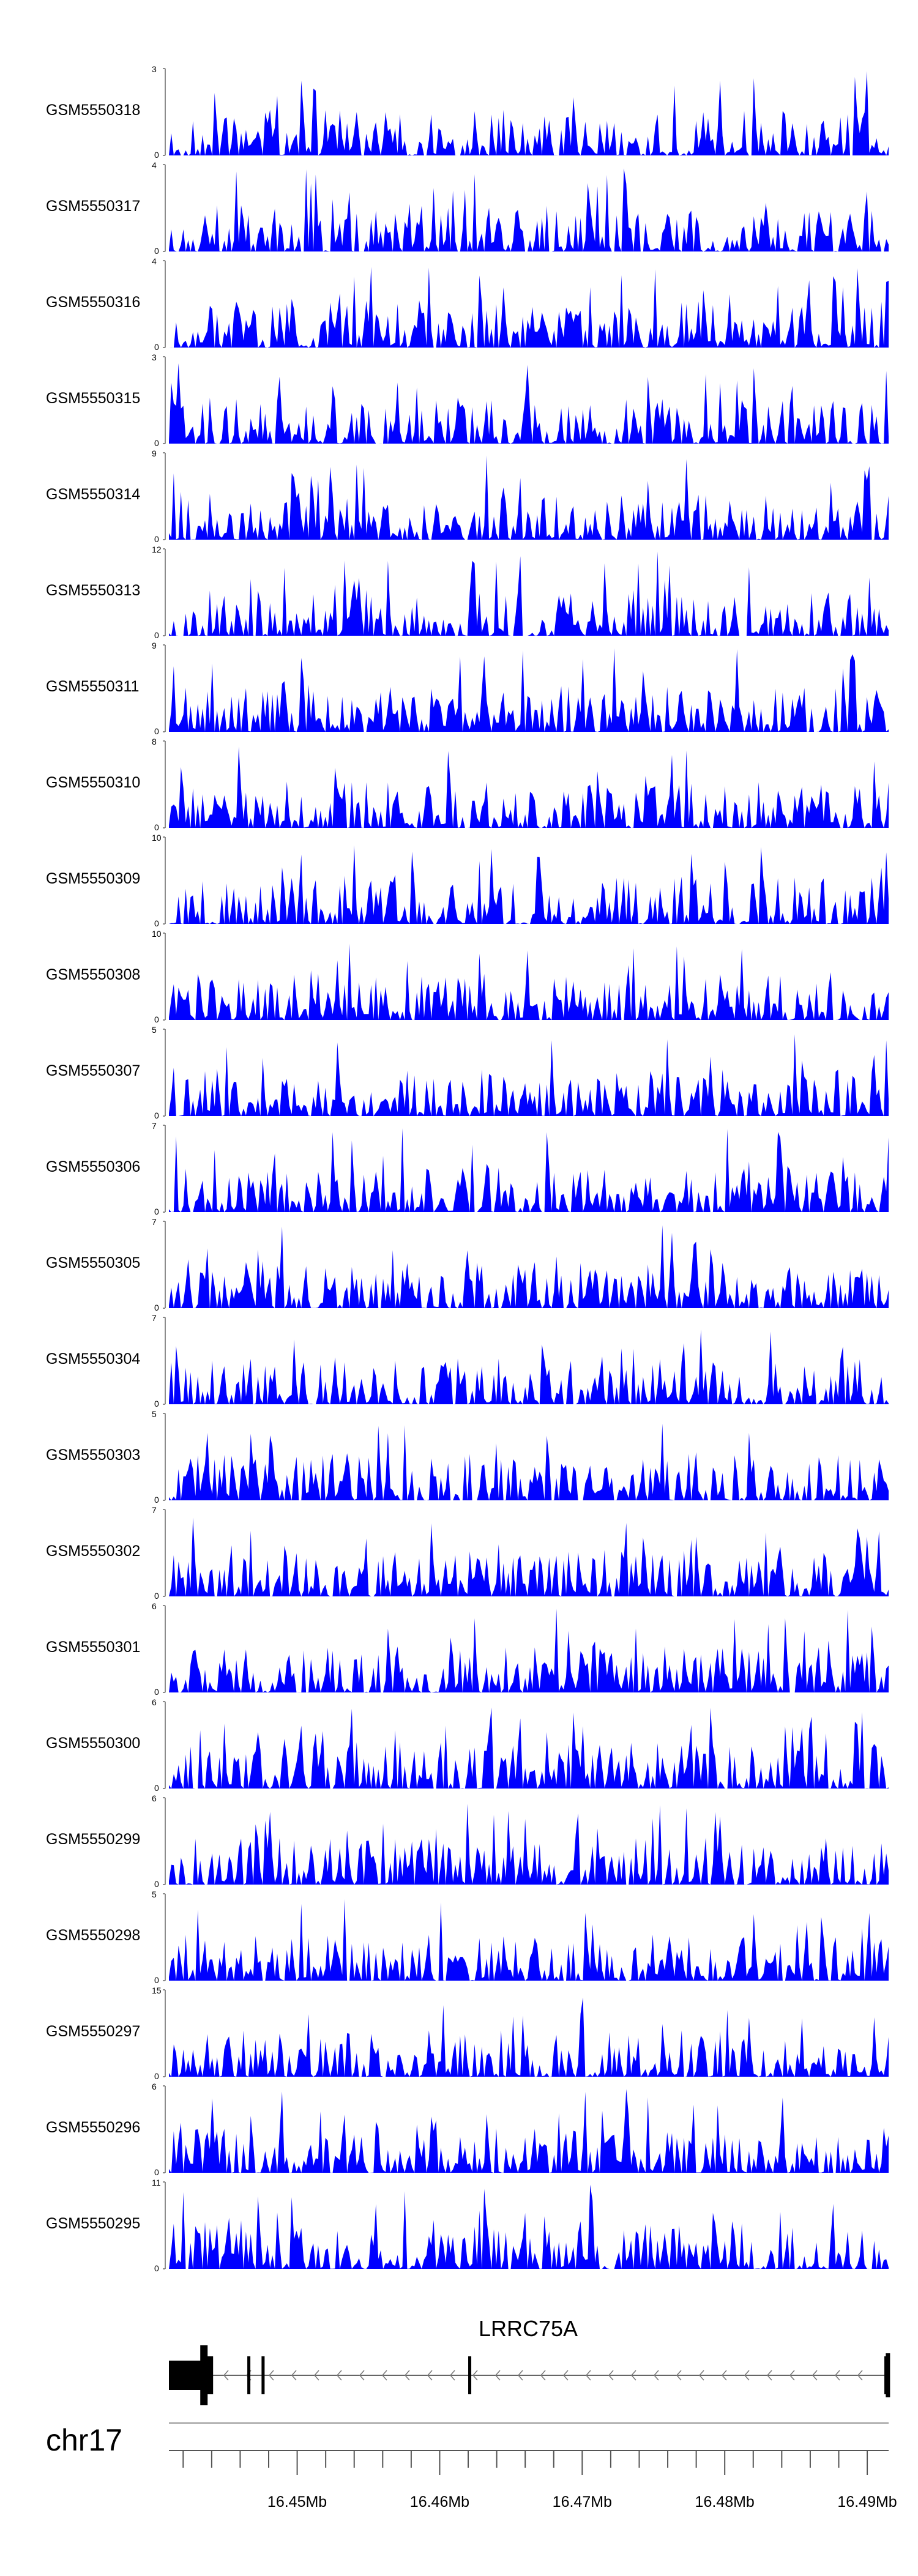 Image resolution: width=918 pixels, height=2576 pixels. Describe the element at coordinates (467, 1649) in the screenshot. I see `coverage-track: GSM5550301 6 0` at that location.